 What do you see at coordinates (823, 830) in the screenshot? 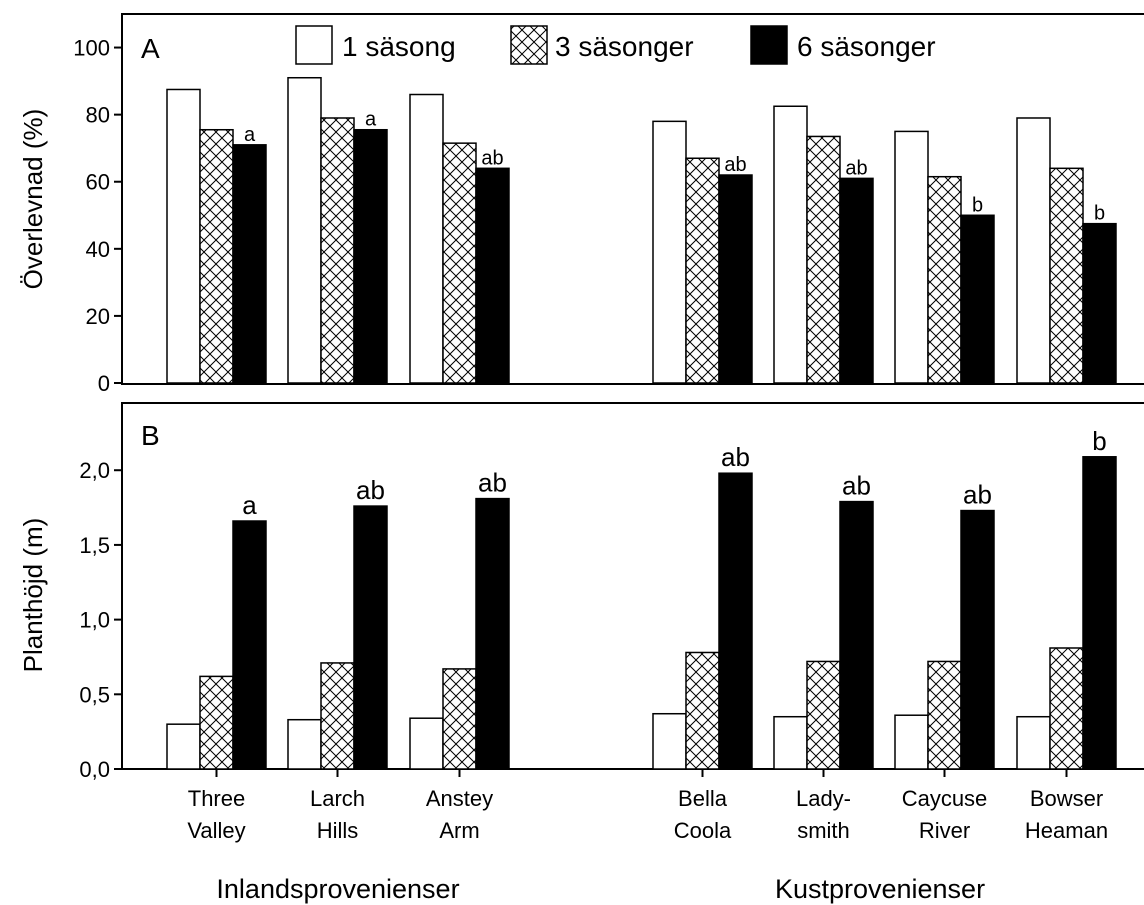
I see `category-label: smith` at bounding box center [823, 830].